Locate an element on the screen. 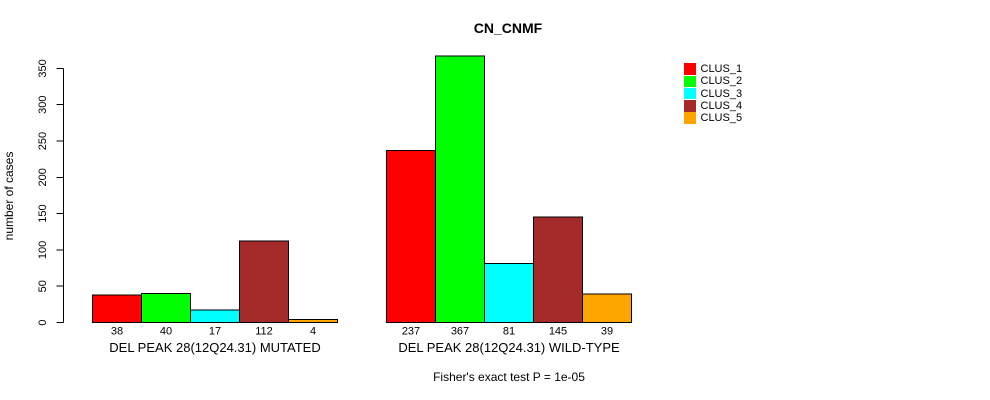  legend-label: CLUS_4 is located at coordinates (721, 105).